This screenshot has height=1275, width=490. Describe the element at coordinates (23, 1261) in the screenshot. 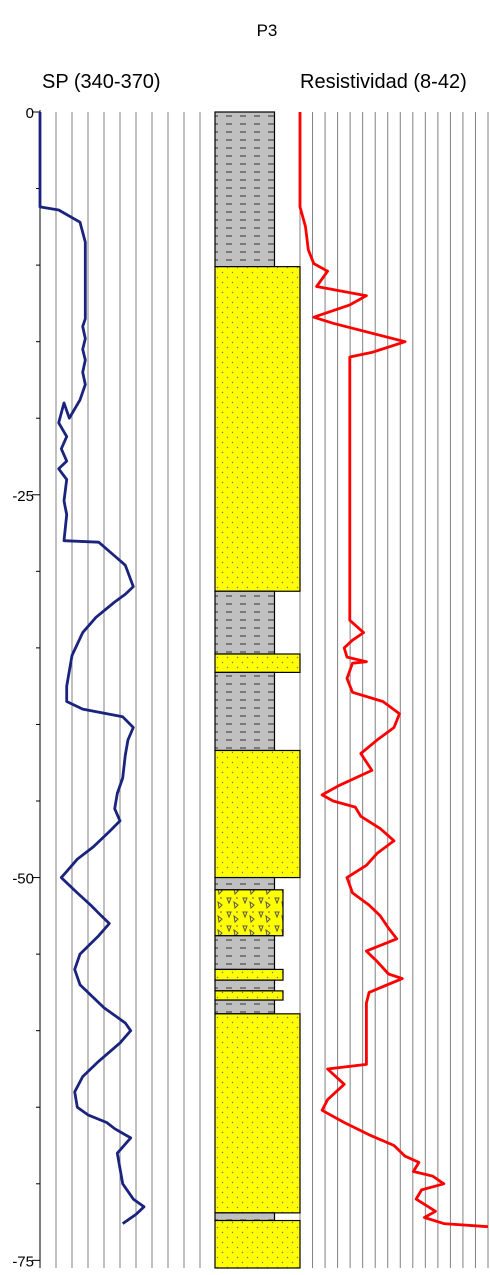

I see `depth-tick-label: -75` at that location.